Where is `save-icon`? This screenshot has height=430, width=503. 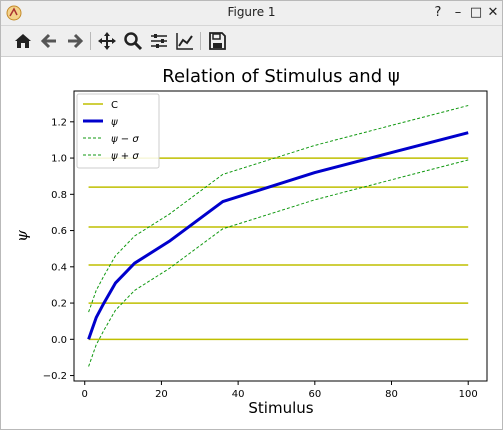
save-icon is located at coordinates (217, 41).